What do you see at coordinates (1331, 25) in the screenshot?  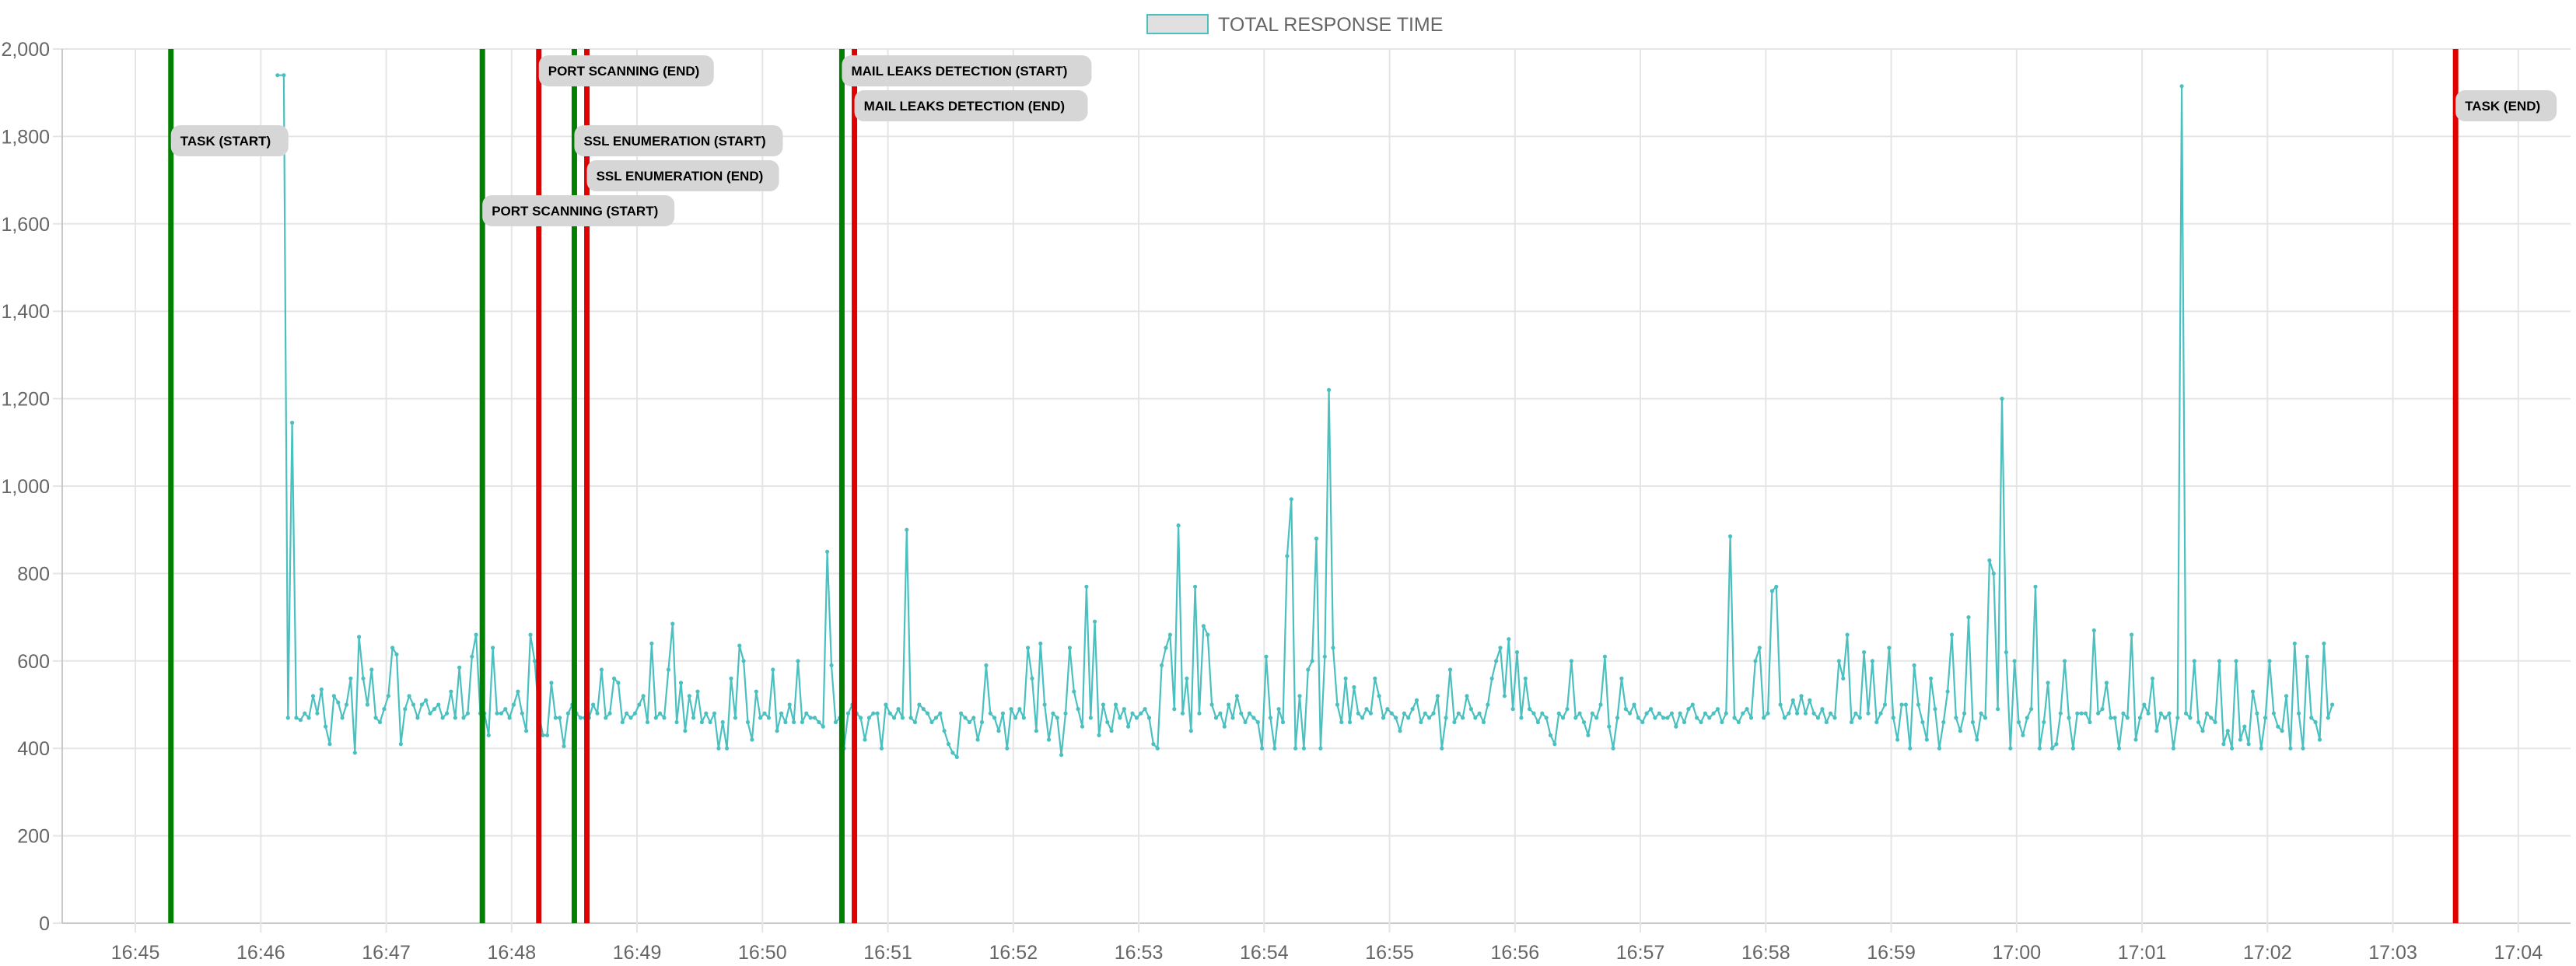 I see `legend-label: TOTAL RESPONSE TIME` at bounding box center [1331, 25].